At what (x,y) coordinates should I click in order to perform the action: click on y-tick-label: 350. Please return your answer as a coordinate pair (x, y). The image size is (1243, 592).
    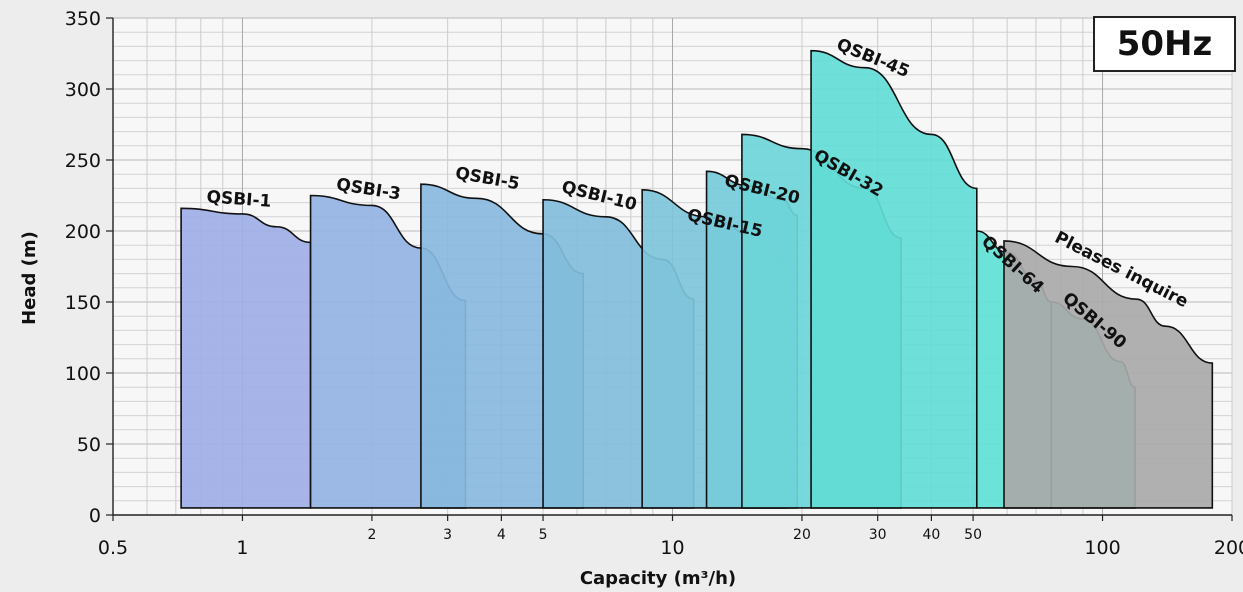
    Looking at the image, I should click on (83, 19).